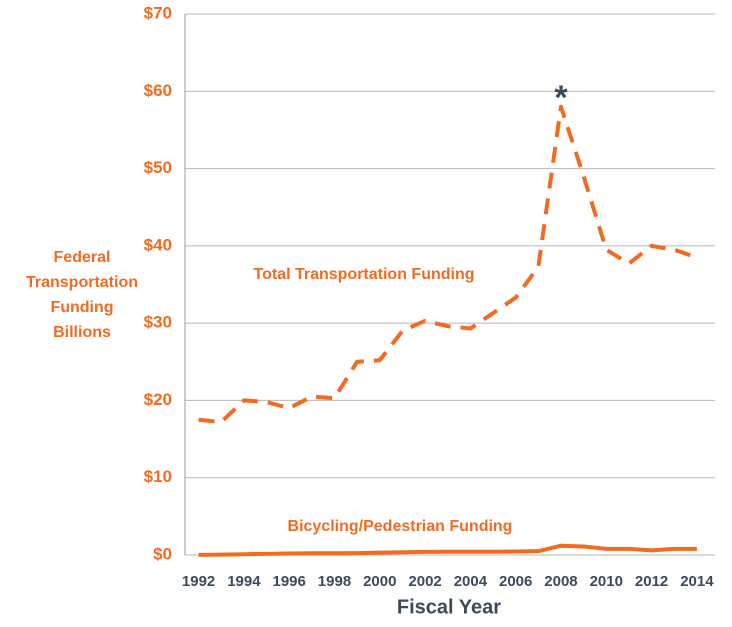  Describe the element at coordinates (334, 581) in the screenshot. I see `x-tick-label: 1998` at that location.